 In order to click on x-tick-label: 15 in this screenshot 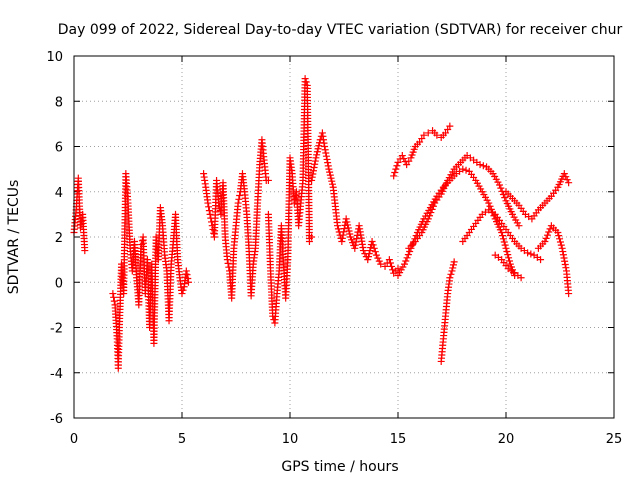, I will do `click(398, 439)`.